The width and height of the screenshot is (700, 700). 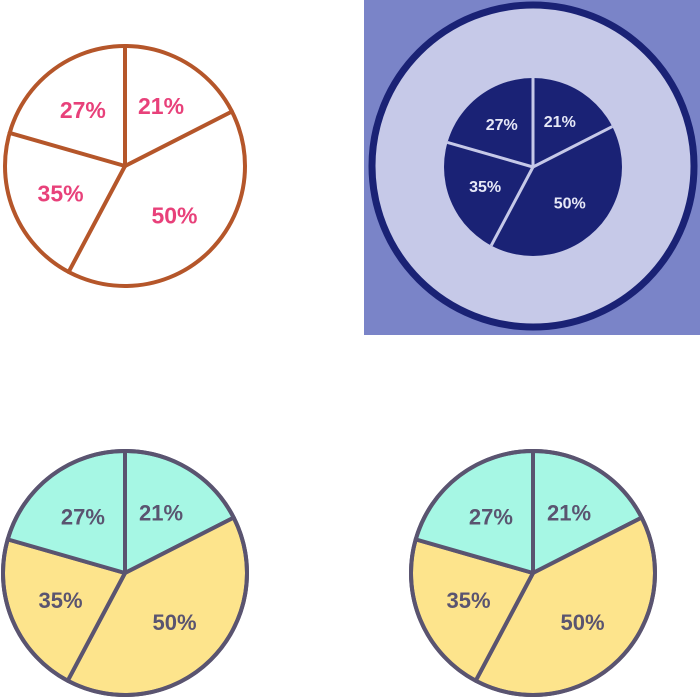 I want to click on pie-chart-outline-svg: 21% 50% 35% 27%, so click(x=125, y=166).